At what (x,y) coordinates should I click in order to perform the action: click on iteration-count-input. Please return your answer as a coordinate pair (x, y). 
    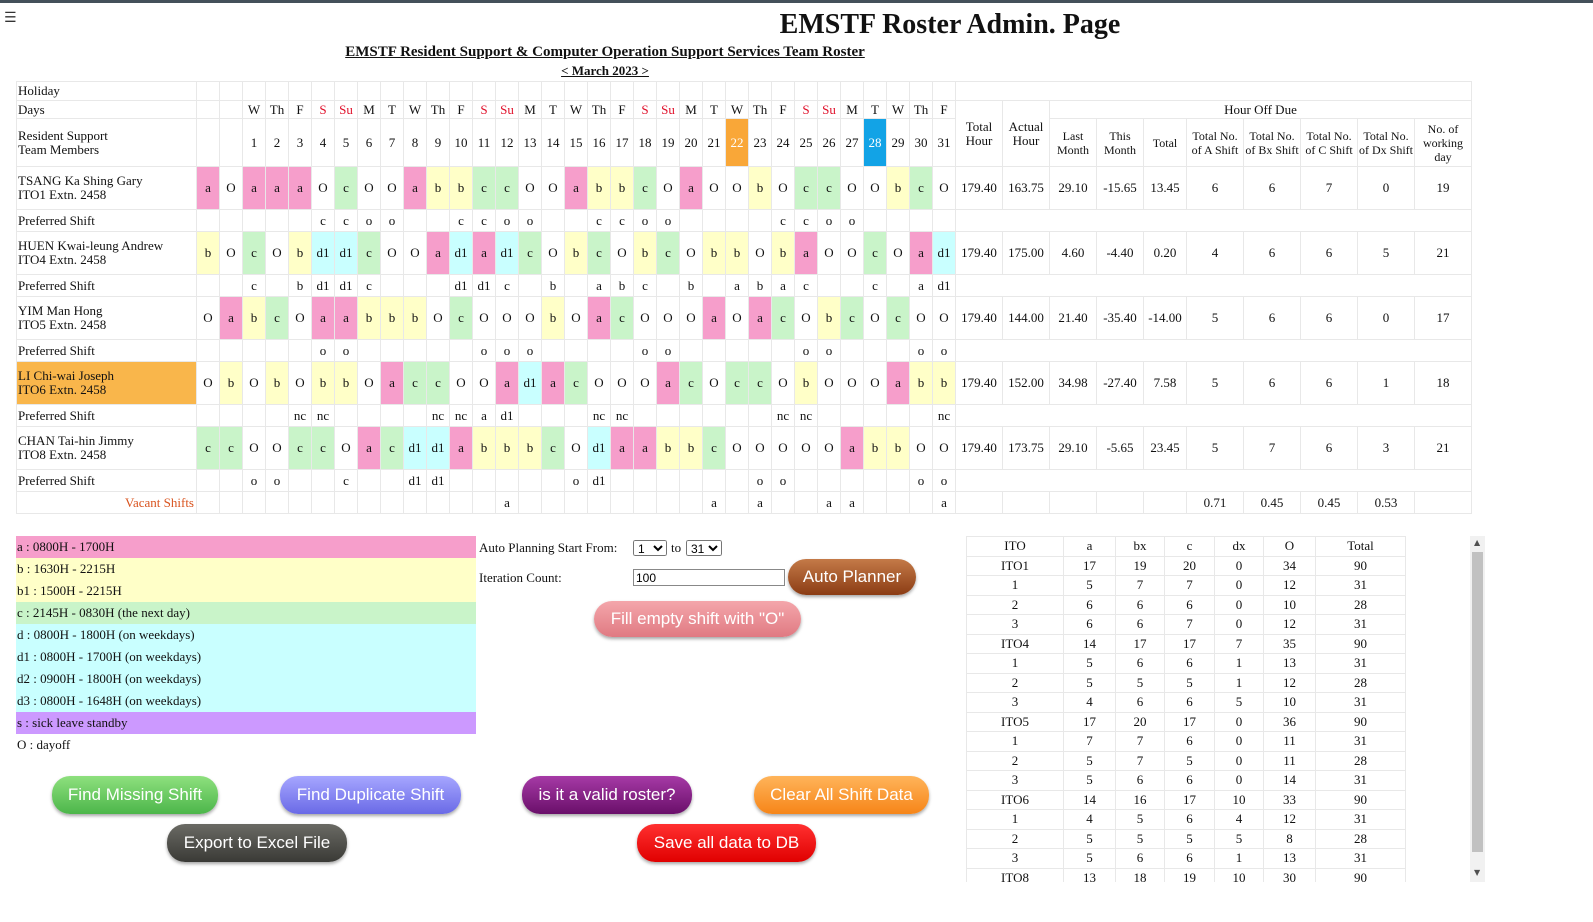
    Looking at the image, I should click on (709, 577).